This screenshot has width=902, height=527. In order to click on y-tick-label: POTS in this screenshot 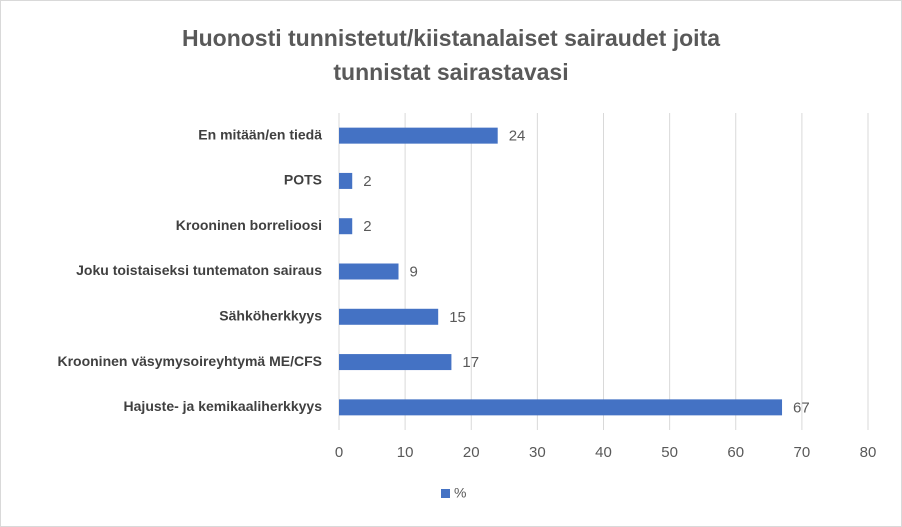, I will do `click(303, 180)`.